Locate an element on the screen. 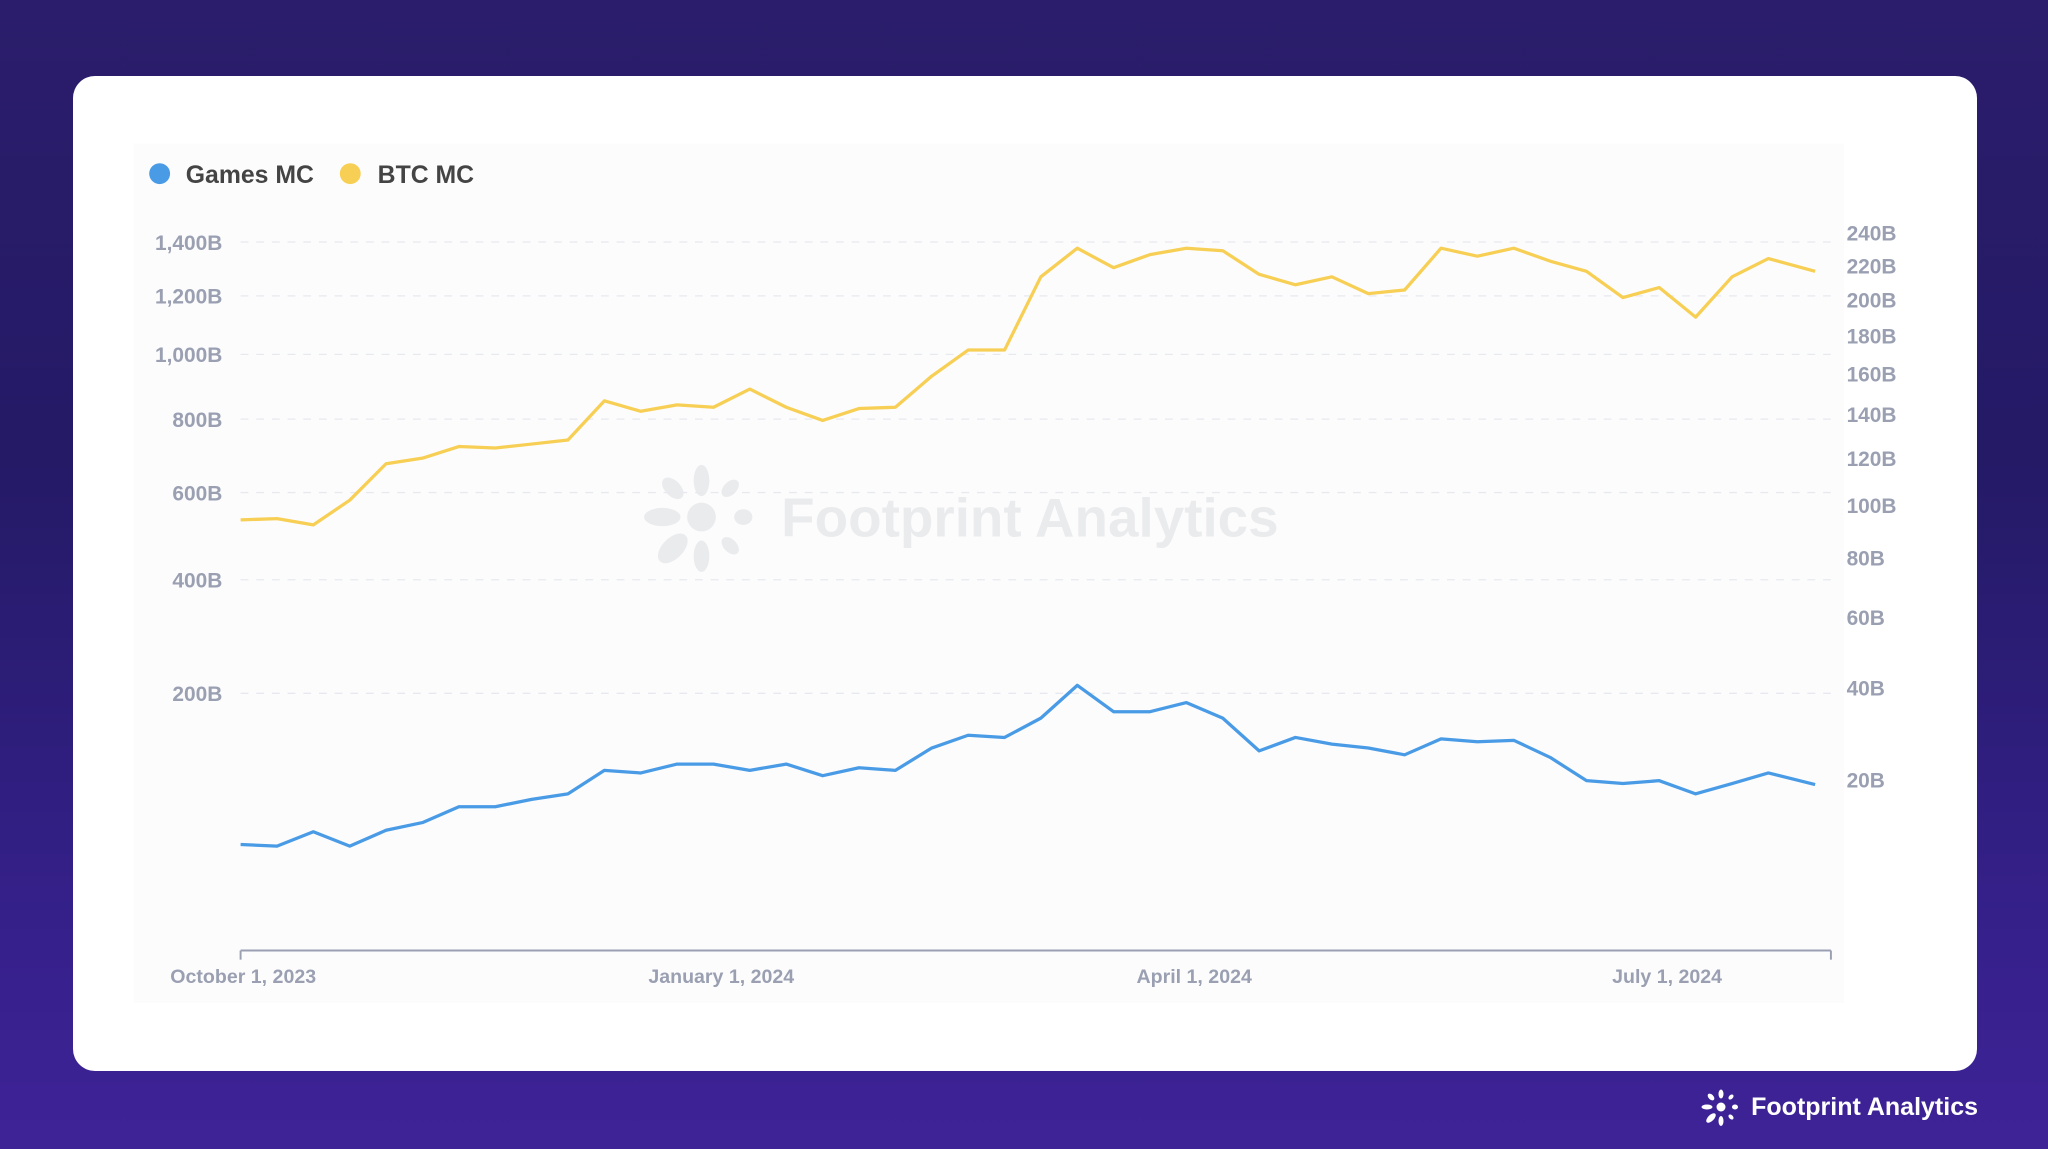 This screenshot has width=2048, height=1149. x-tick-label: October 1, 2023 is located at coordinates (243, 977).